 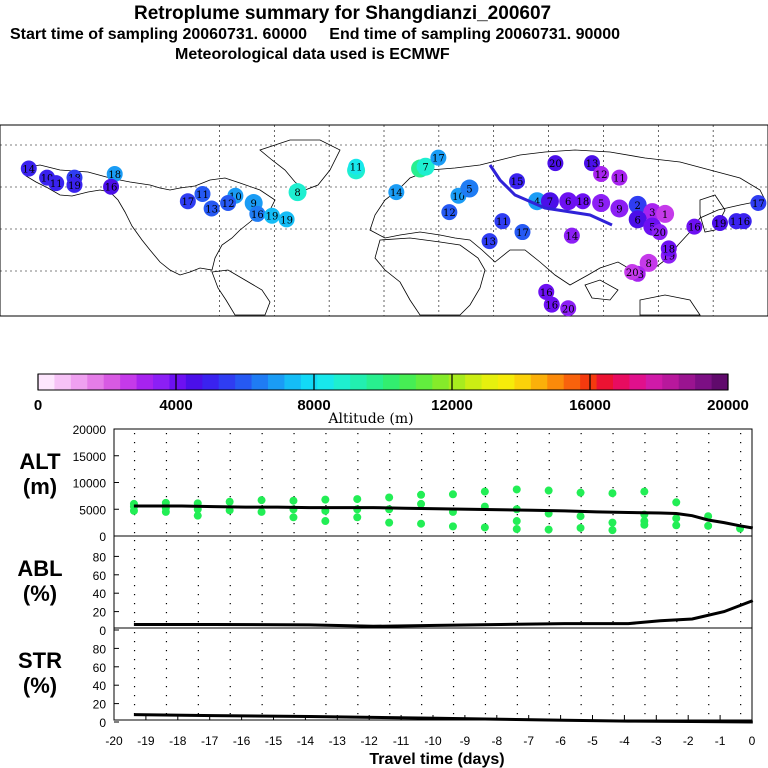 I want to click on panel-str: 0 20 40 60 80 STR (%), so click(x=385, y=678).